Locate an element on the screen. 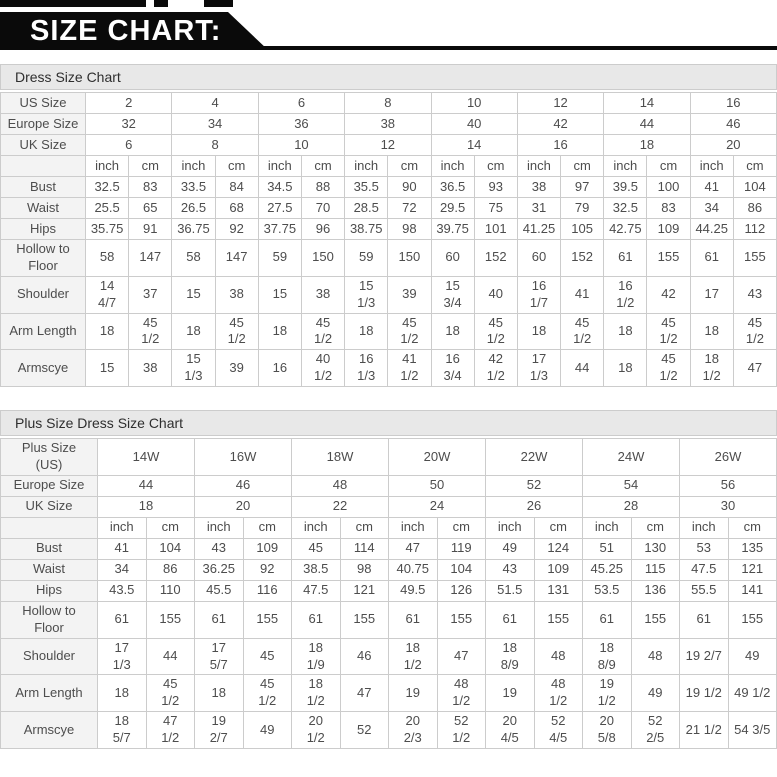 The image size is (777, 777). measure-row: Bust 41 104 43 109 45 114 47 119 49 124 51 130 53 135 is located at coordinates (388, 548).